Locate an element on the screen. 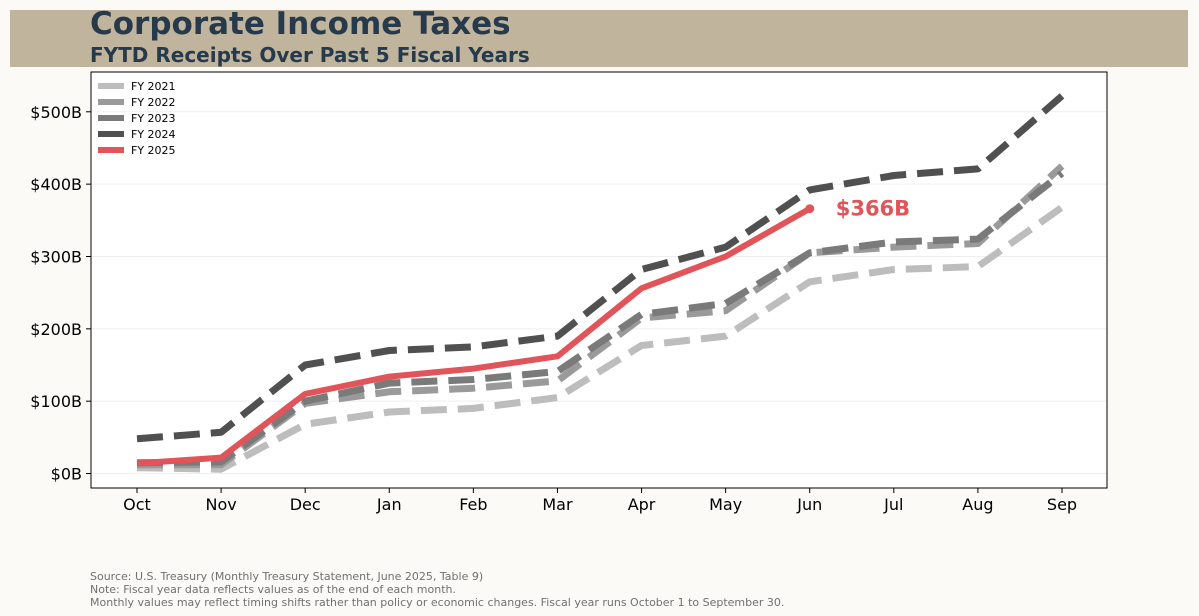 The width and height of the screenshot is (1199, 616). x-tick-label: Apr is located at coordinates (642, 504).